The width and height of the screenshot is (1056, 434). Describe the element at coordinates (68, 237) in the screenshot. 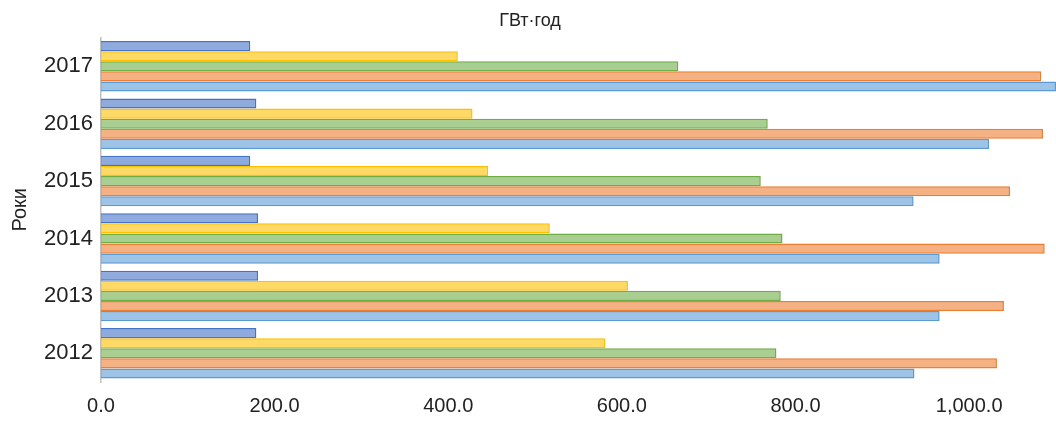

I see `y-tick-label: 2014` at that location.